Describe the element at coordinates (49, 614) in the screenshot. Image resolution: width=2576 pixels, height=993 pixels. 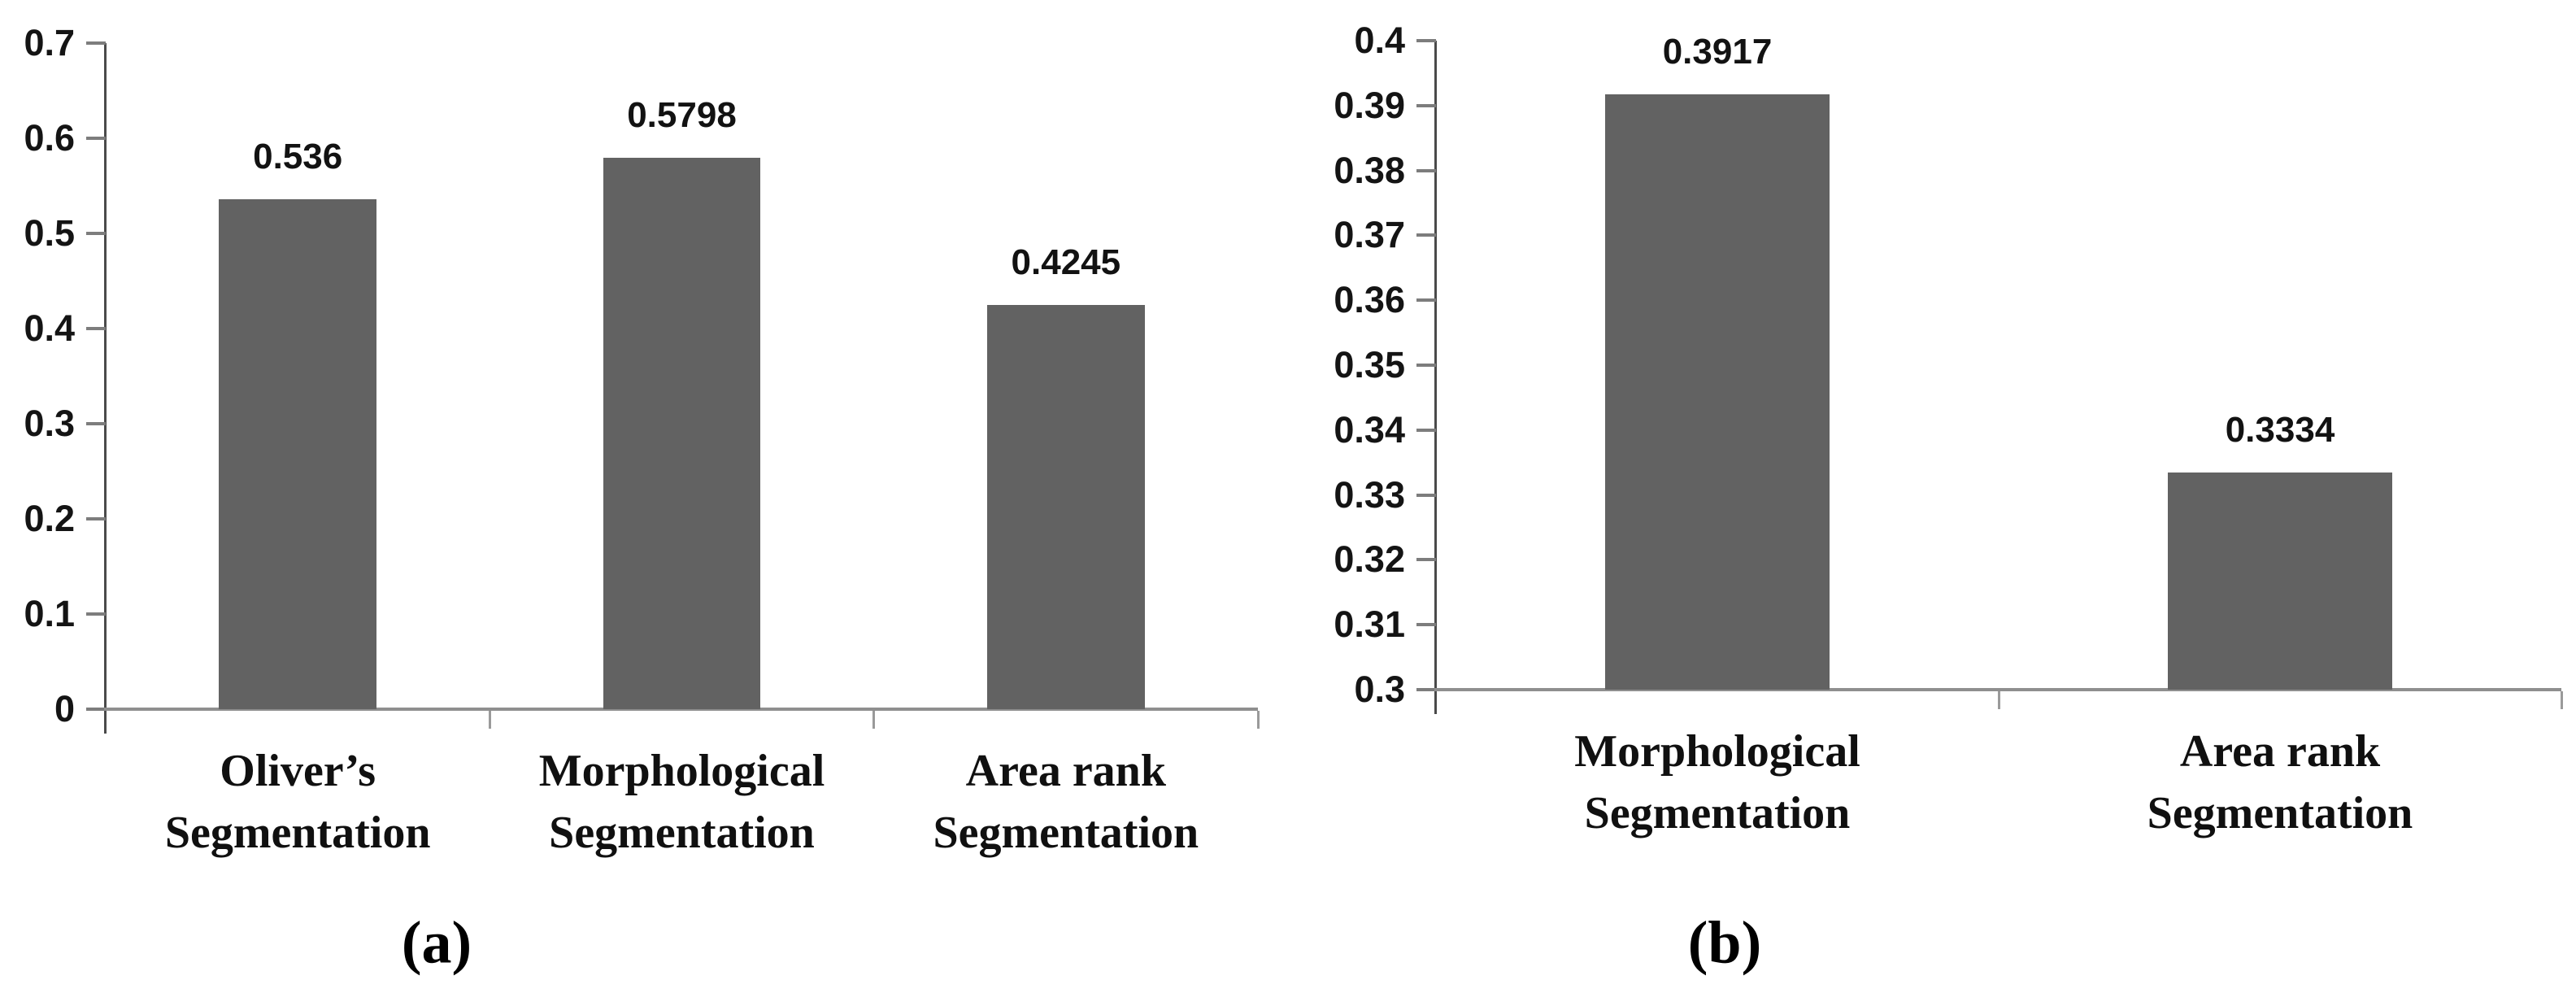
I see `y-tick-label: 0.1` at that location.